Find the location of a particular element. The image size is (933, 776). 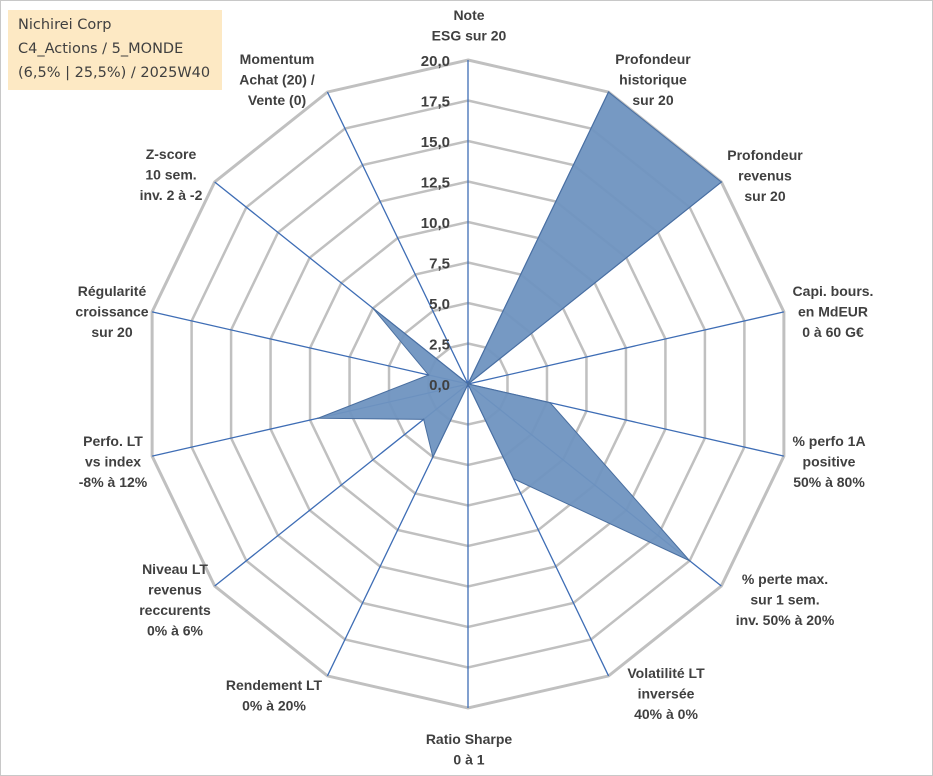

axis-label-9-line-2: reccurents is located at coordinates (175, 610).